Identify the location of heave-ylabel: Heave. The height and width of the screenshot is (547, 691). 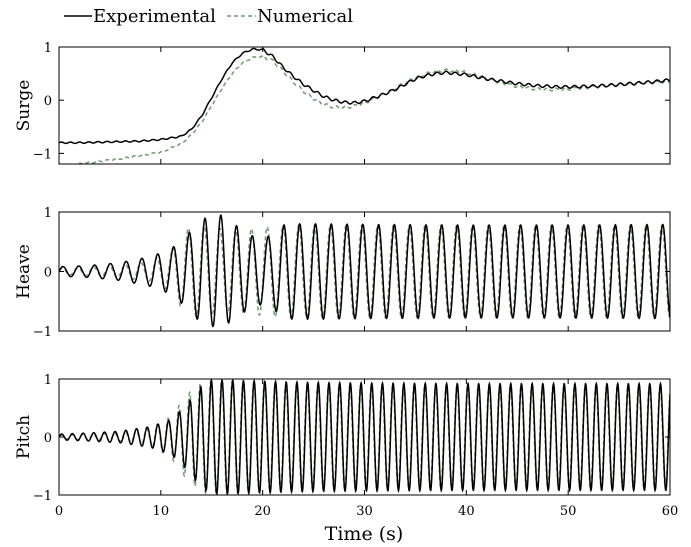
(24, 271).